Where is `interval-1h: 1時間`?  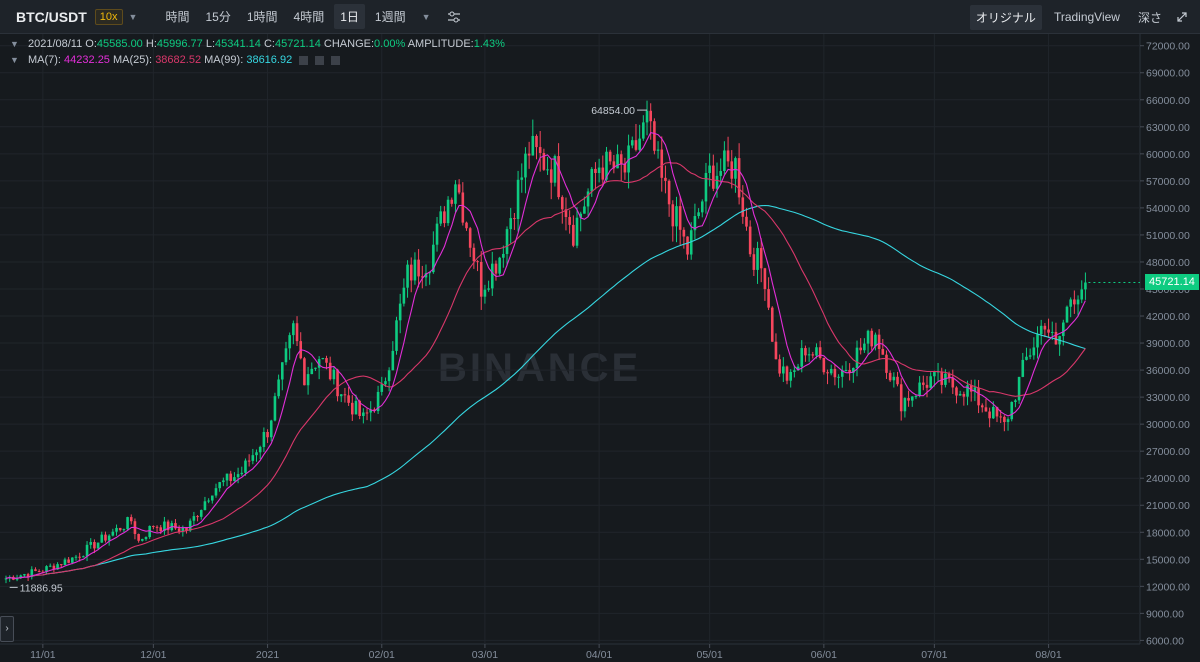 interval-1h: 1時間 is located at coordinates (262, 17).